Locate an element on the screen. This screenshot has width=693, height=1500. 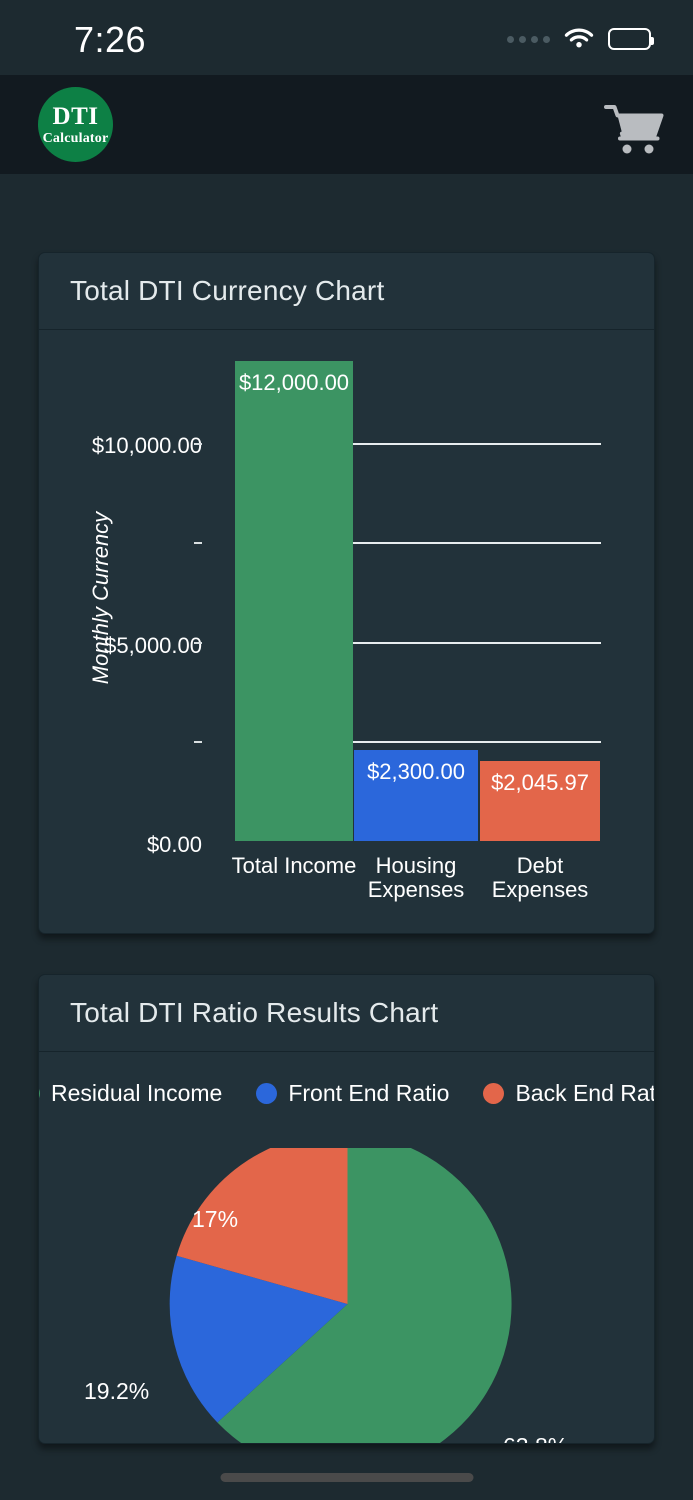
bar-total-income: $12,000.00 is located at coordinates (294, 601).